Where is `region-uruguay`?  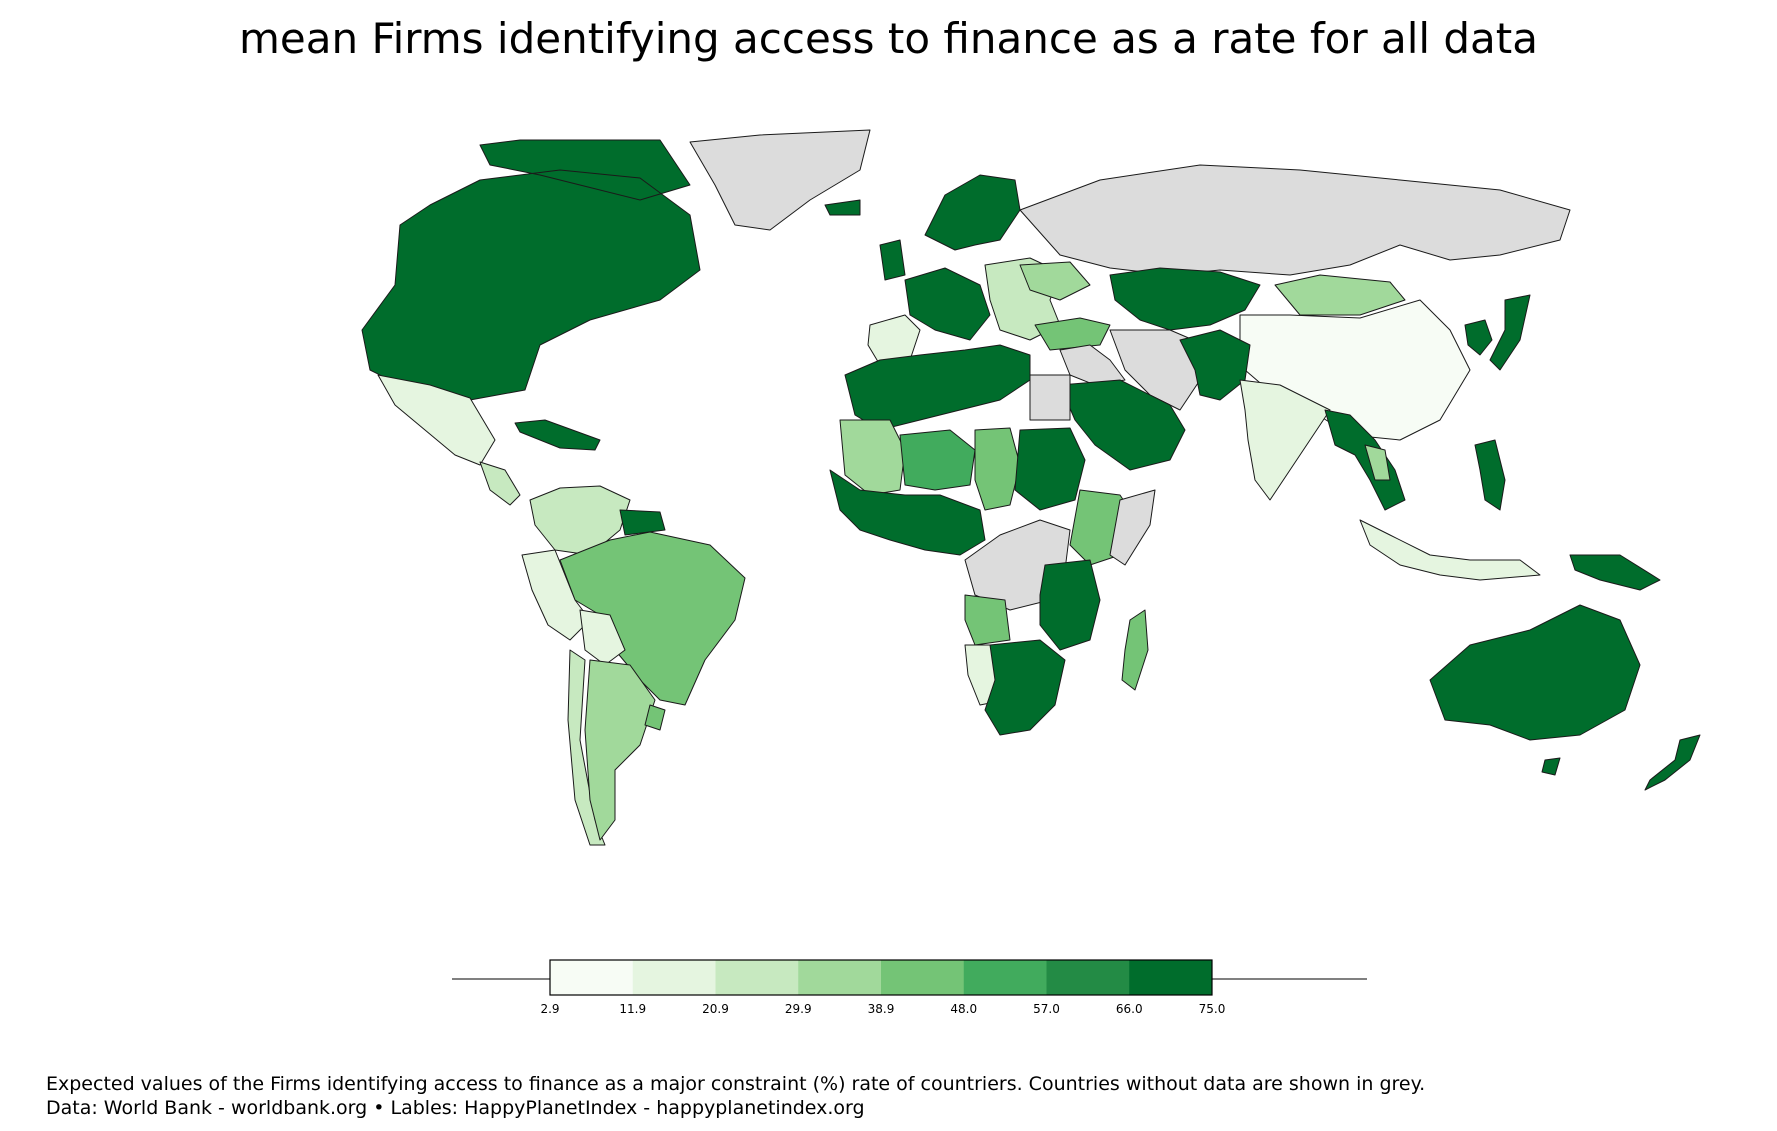 region-uruguay is located at coordinates (655, 717).